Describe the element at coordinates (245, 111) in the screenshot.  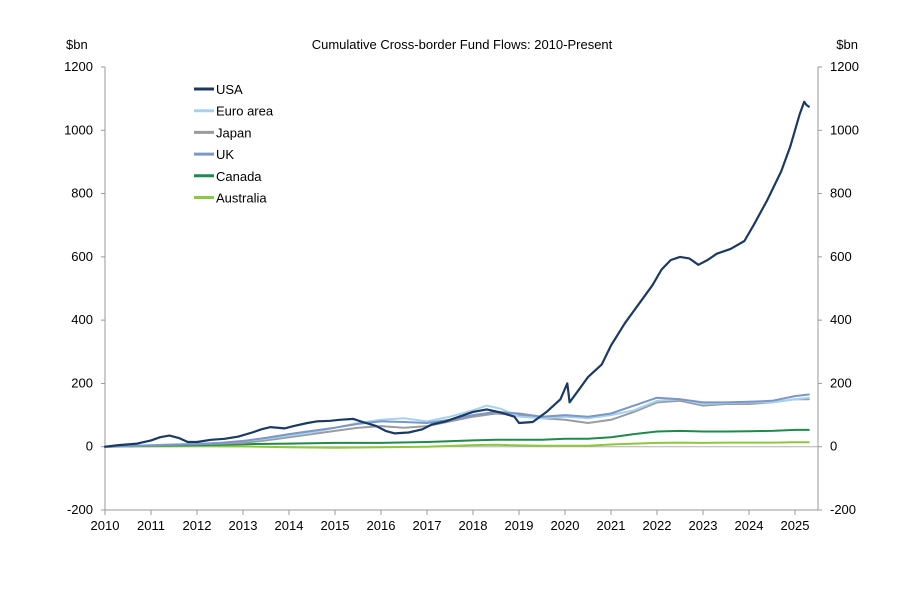
I see `legend-label-euro-area: Euro area` at that location.